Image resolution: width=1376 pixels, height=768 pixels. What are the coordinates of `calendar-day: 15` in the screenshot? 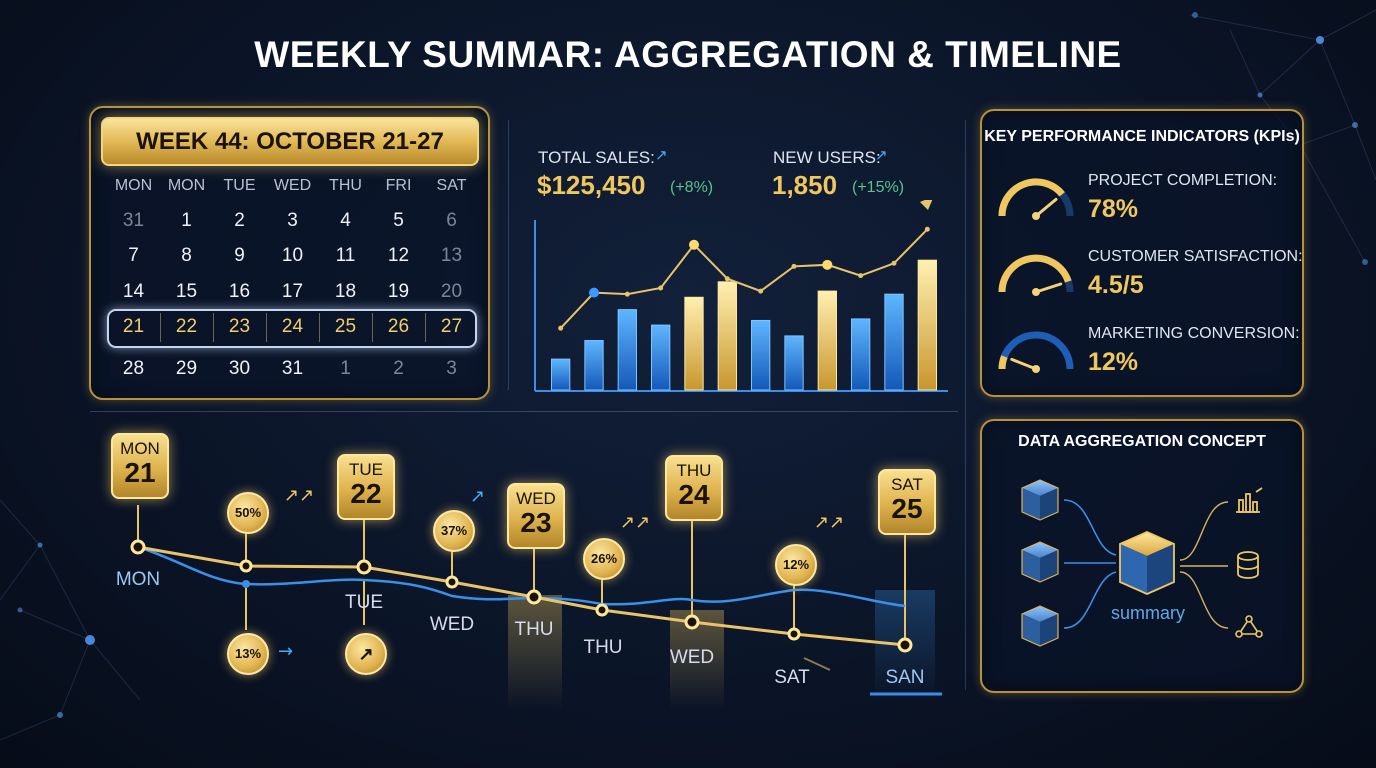 It's located at (186, 291).